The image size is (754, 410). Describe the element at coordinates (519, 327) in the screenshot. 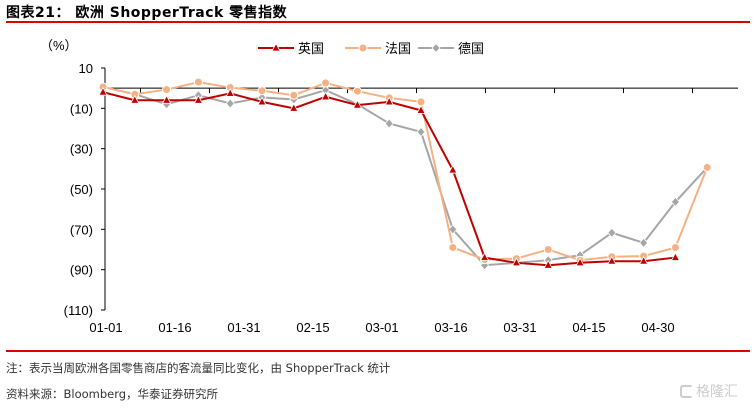

I see `x-tick-label: 03-31` at that location.